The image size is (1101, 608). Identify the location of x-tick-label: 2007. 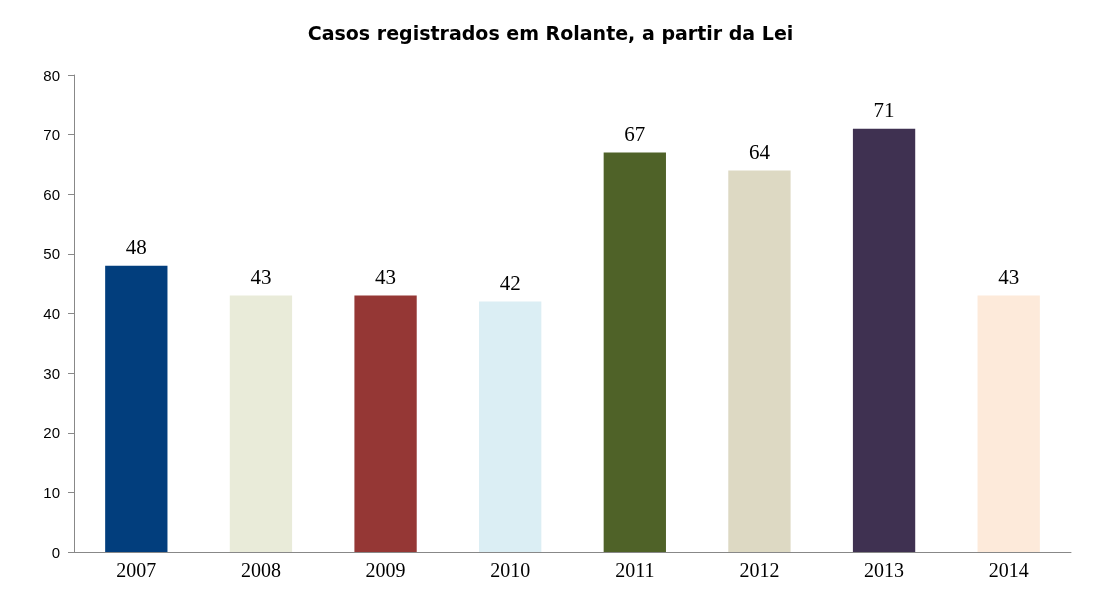
(136, 570).